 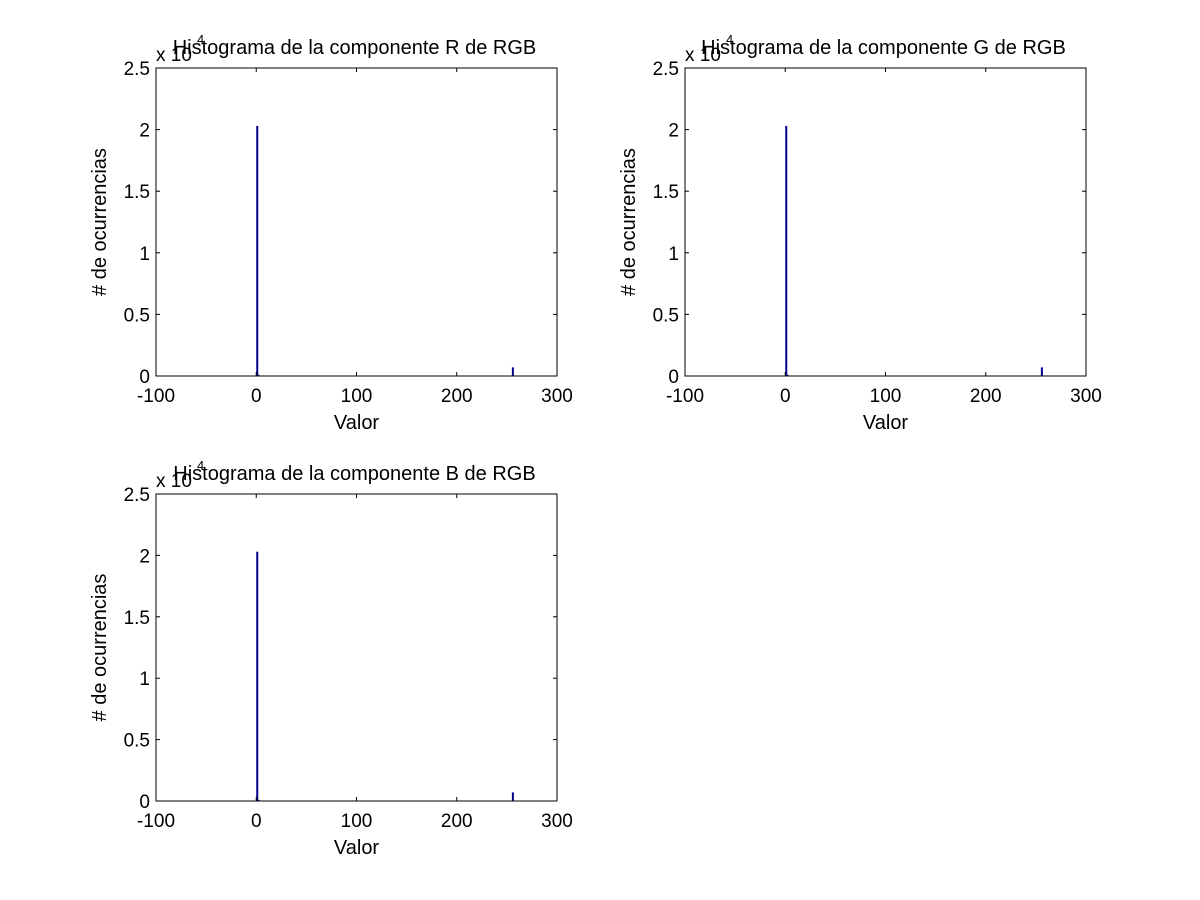 What do you see at coordinates (883, 48) in the screenshot?
I see `chart-title: Histograma de la componente G de RGB` at bounding box center [883, 48].